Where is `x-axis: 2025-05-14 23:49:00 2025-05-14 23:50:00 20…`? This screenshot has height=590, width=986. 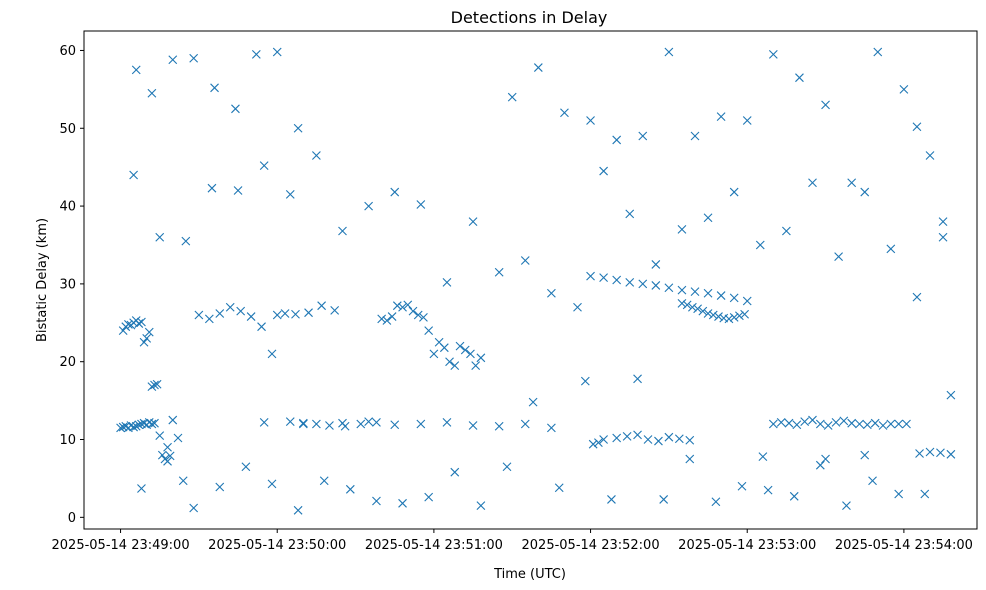
x-axis: 2025-05-14 23:49:00 2025-05-14 23:50:00 20… is located at coordinates (512, 541).